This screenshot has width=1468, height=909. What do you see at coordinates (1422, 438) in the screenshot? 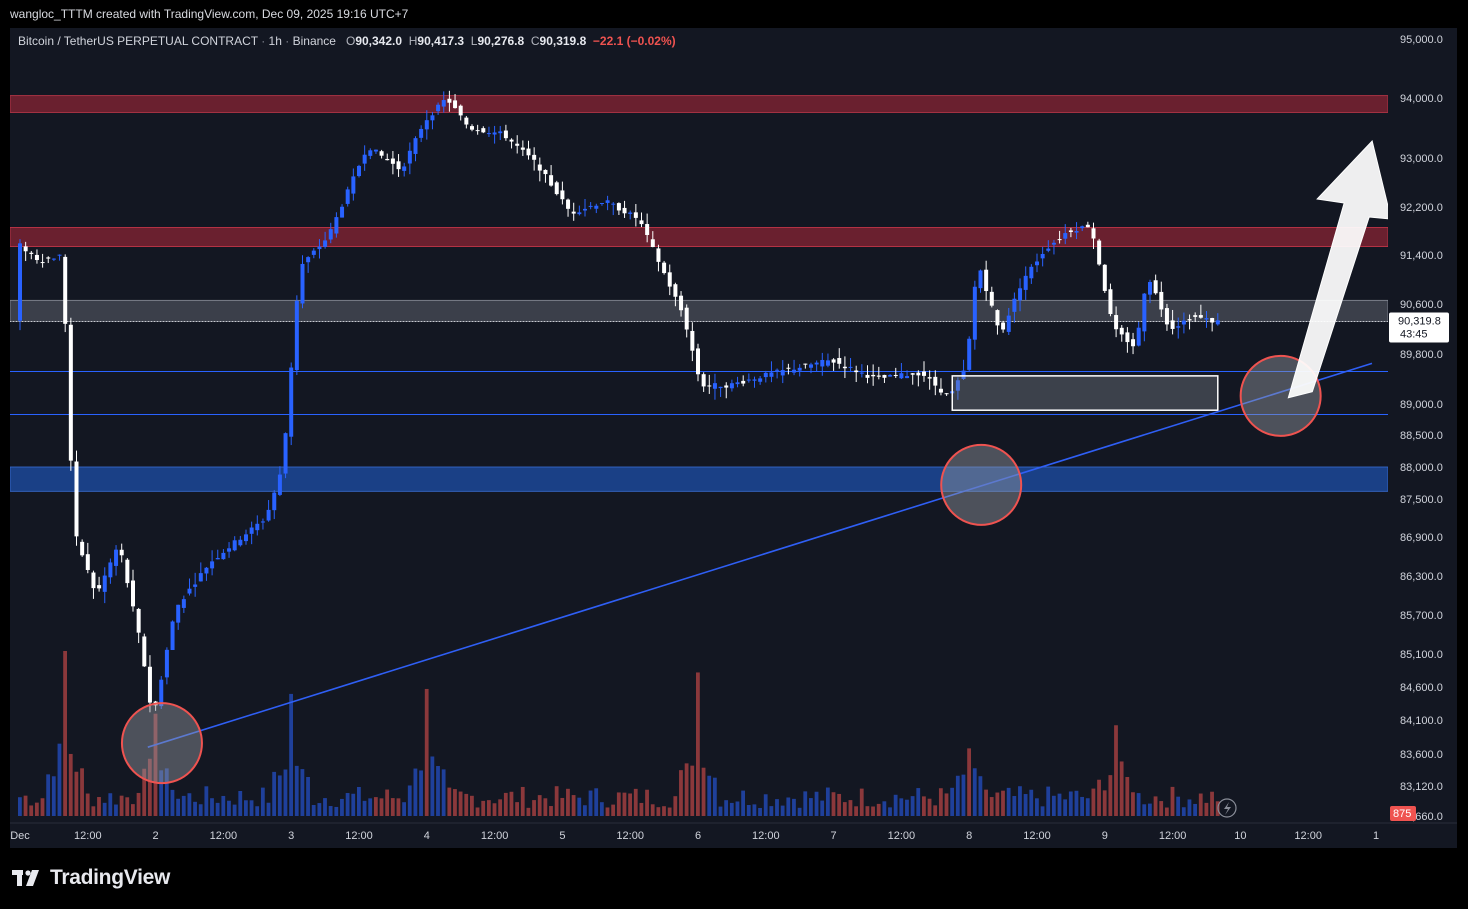
I see `price-axis-area` at bounding box center [1422, 438].